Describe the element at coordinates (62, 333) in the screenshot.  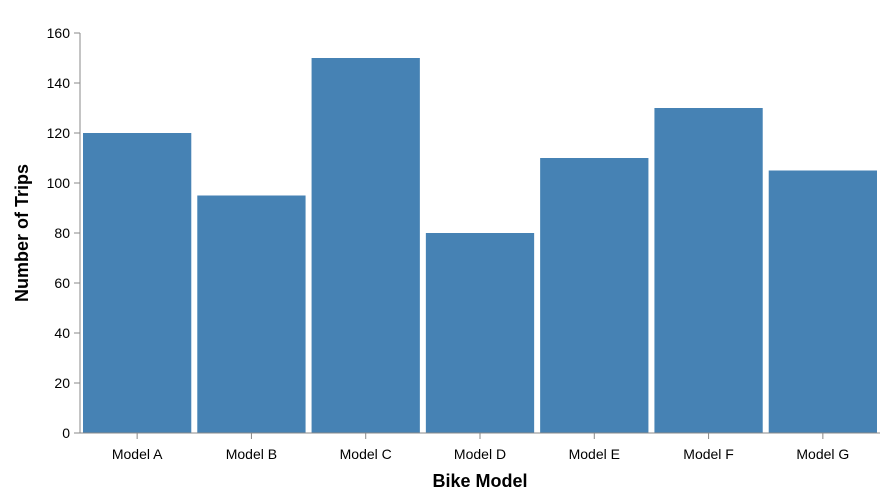
I see `y-tick-label: 40` at that location.